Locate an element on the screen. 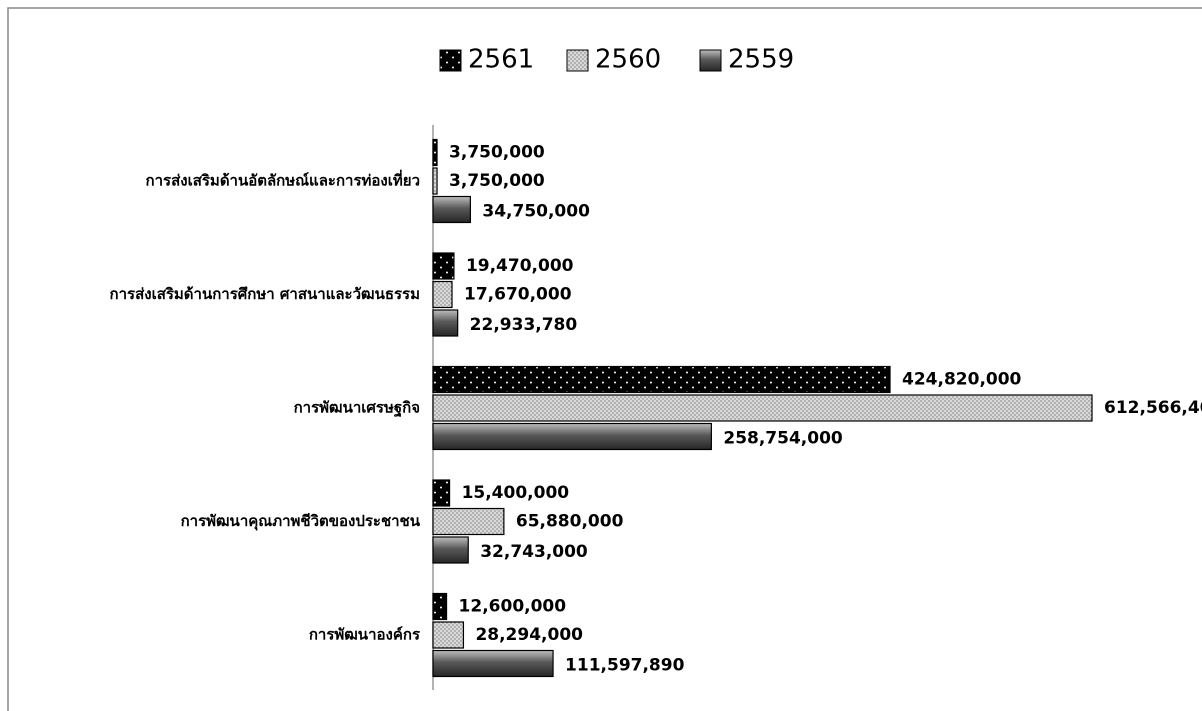 The width and height of the screenshot is (1202, 711). value-label: 15,400,000 is located at coordinates (516, 493).